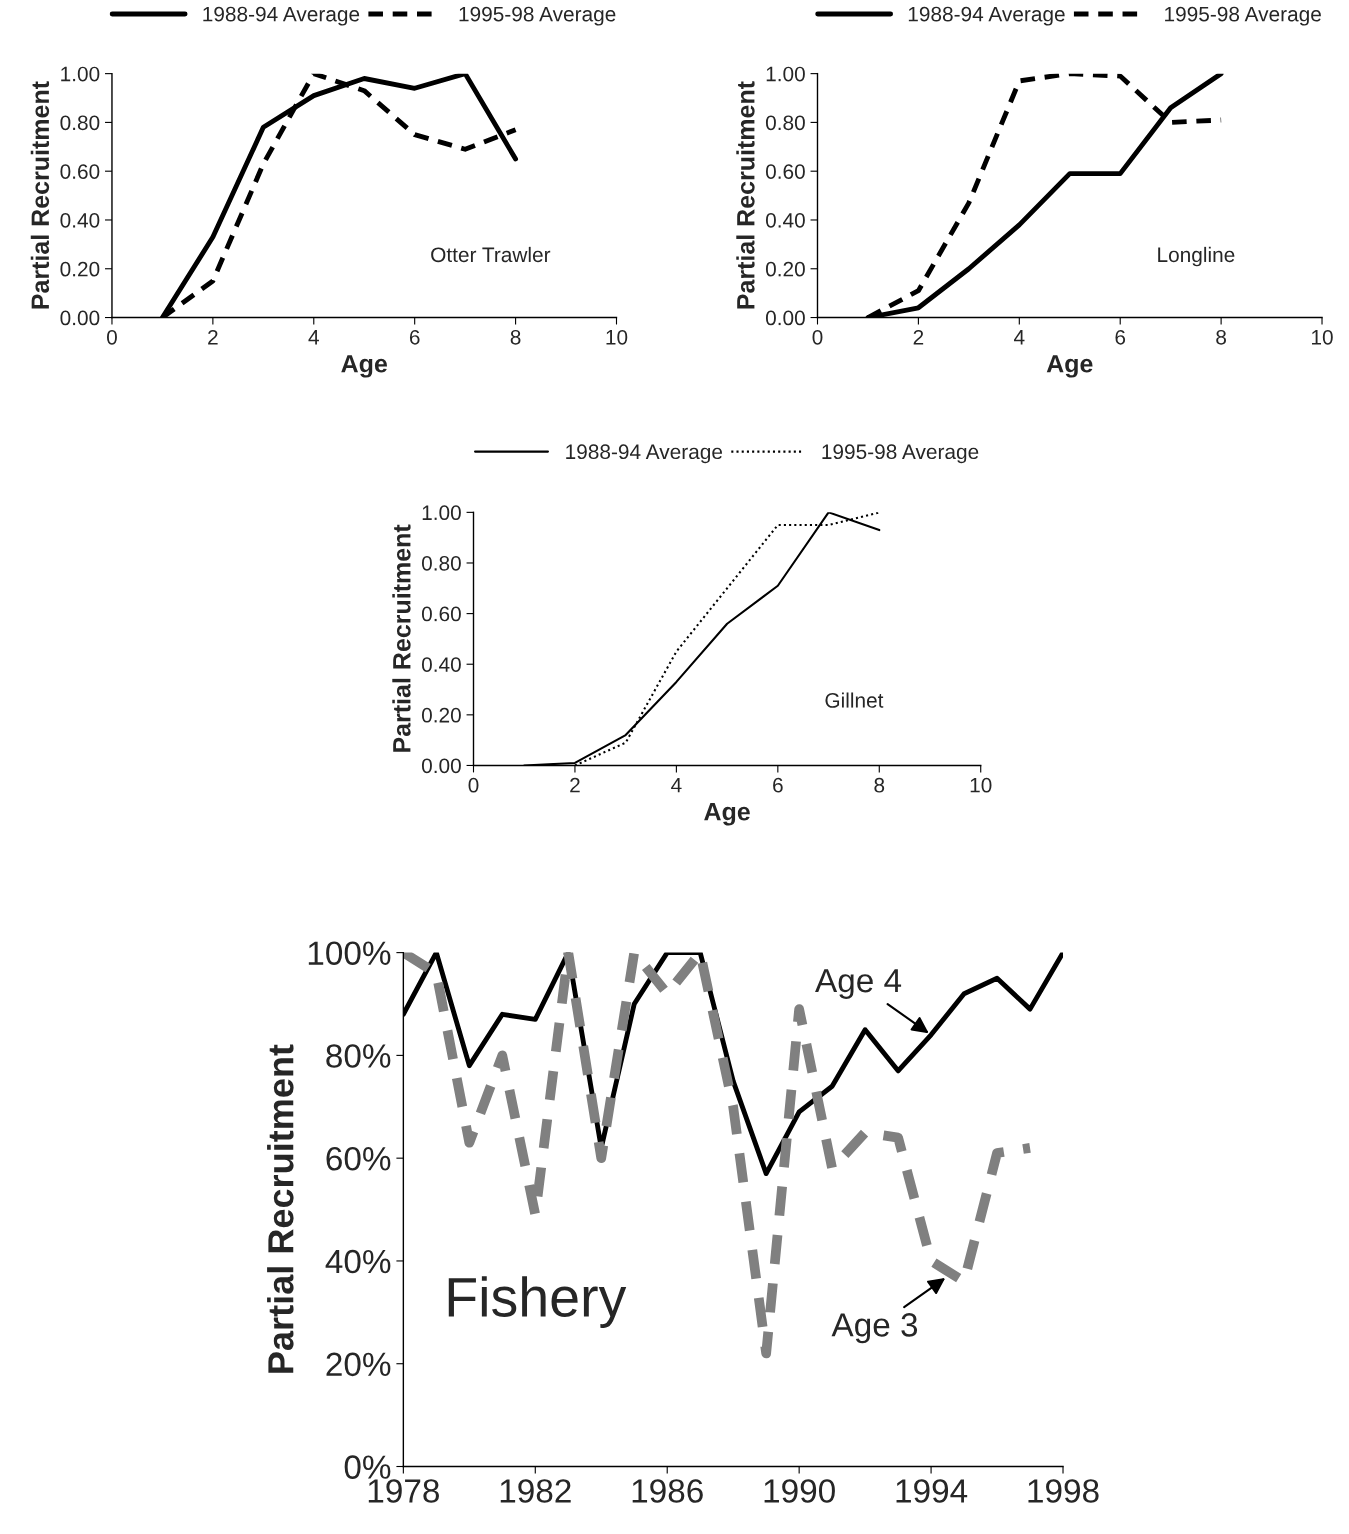 This screenshot has width=1349, height=1534. I want to click on annotation: Fishery, so click(537, 1302).